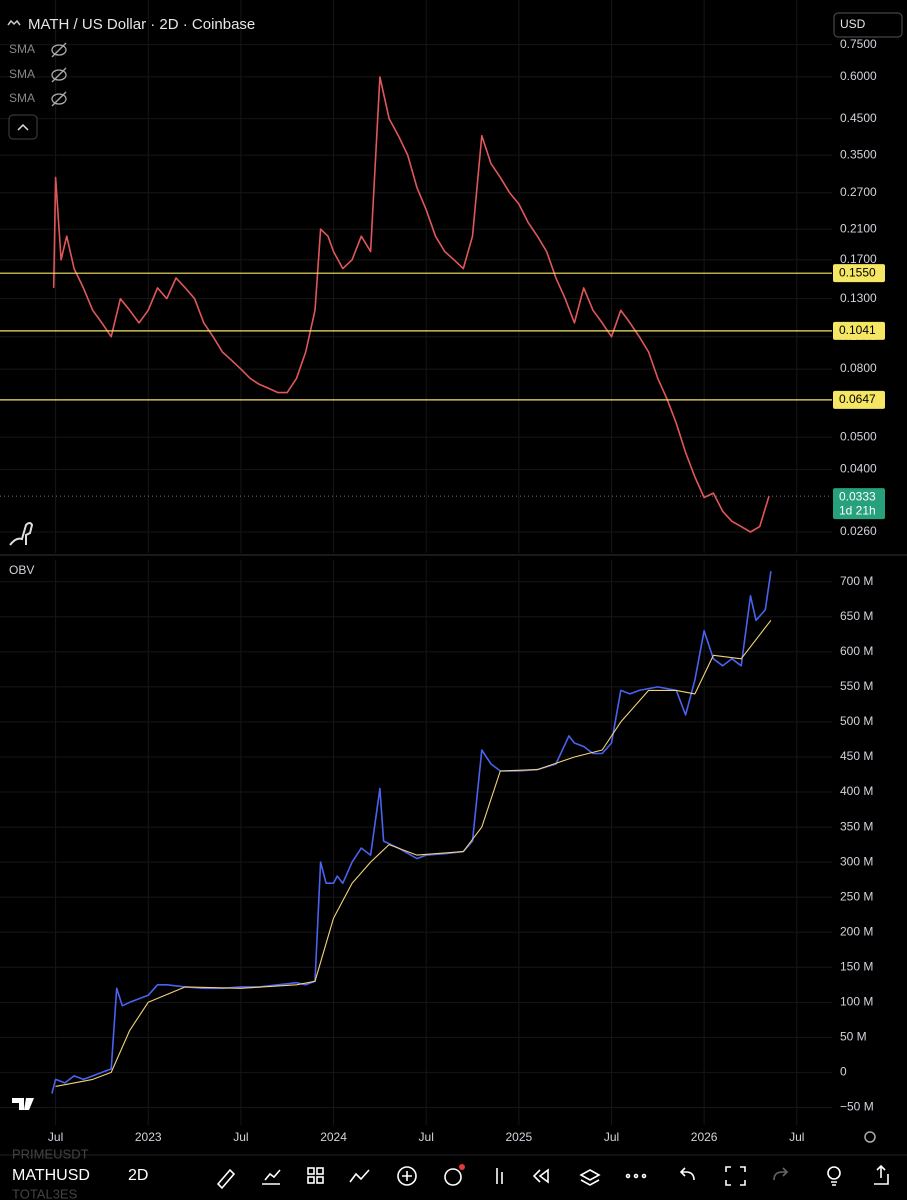  I want to click on x-tick-label: 2026, so click(704, 1137).